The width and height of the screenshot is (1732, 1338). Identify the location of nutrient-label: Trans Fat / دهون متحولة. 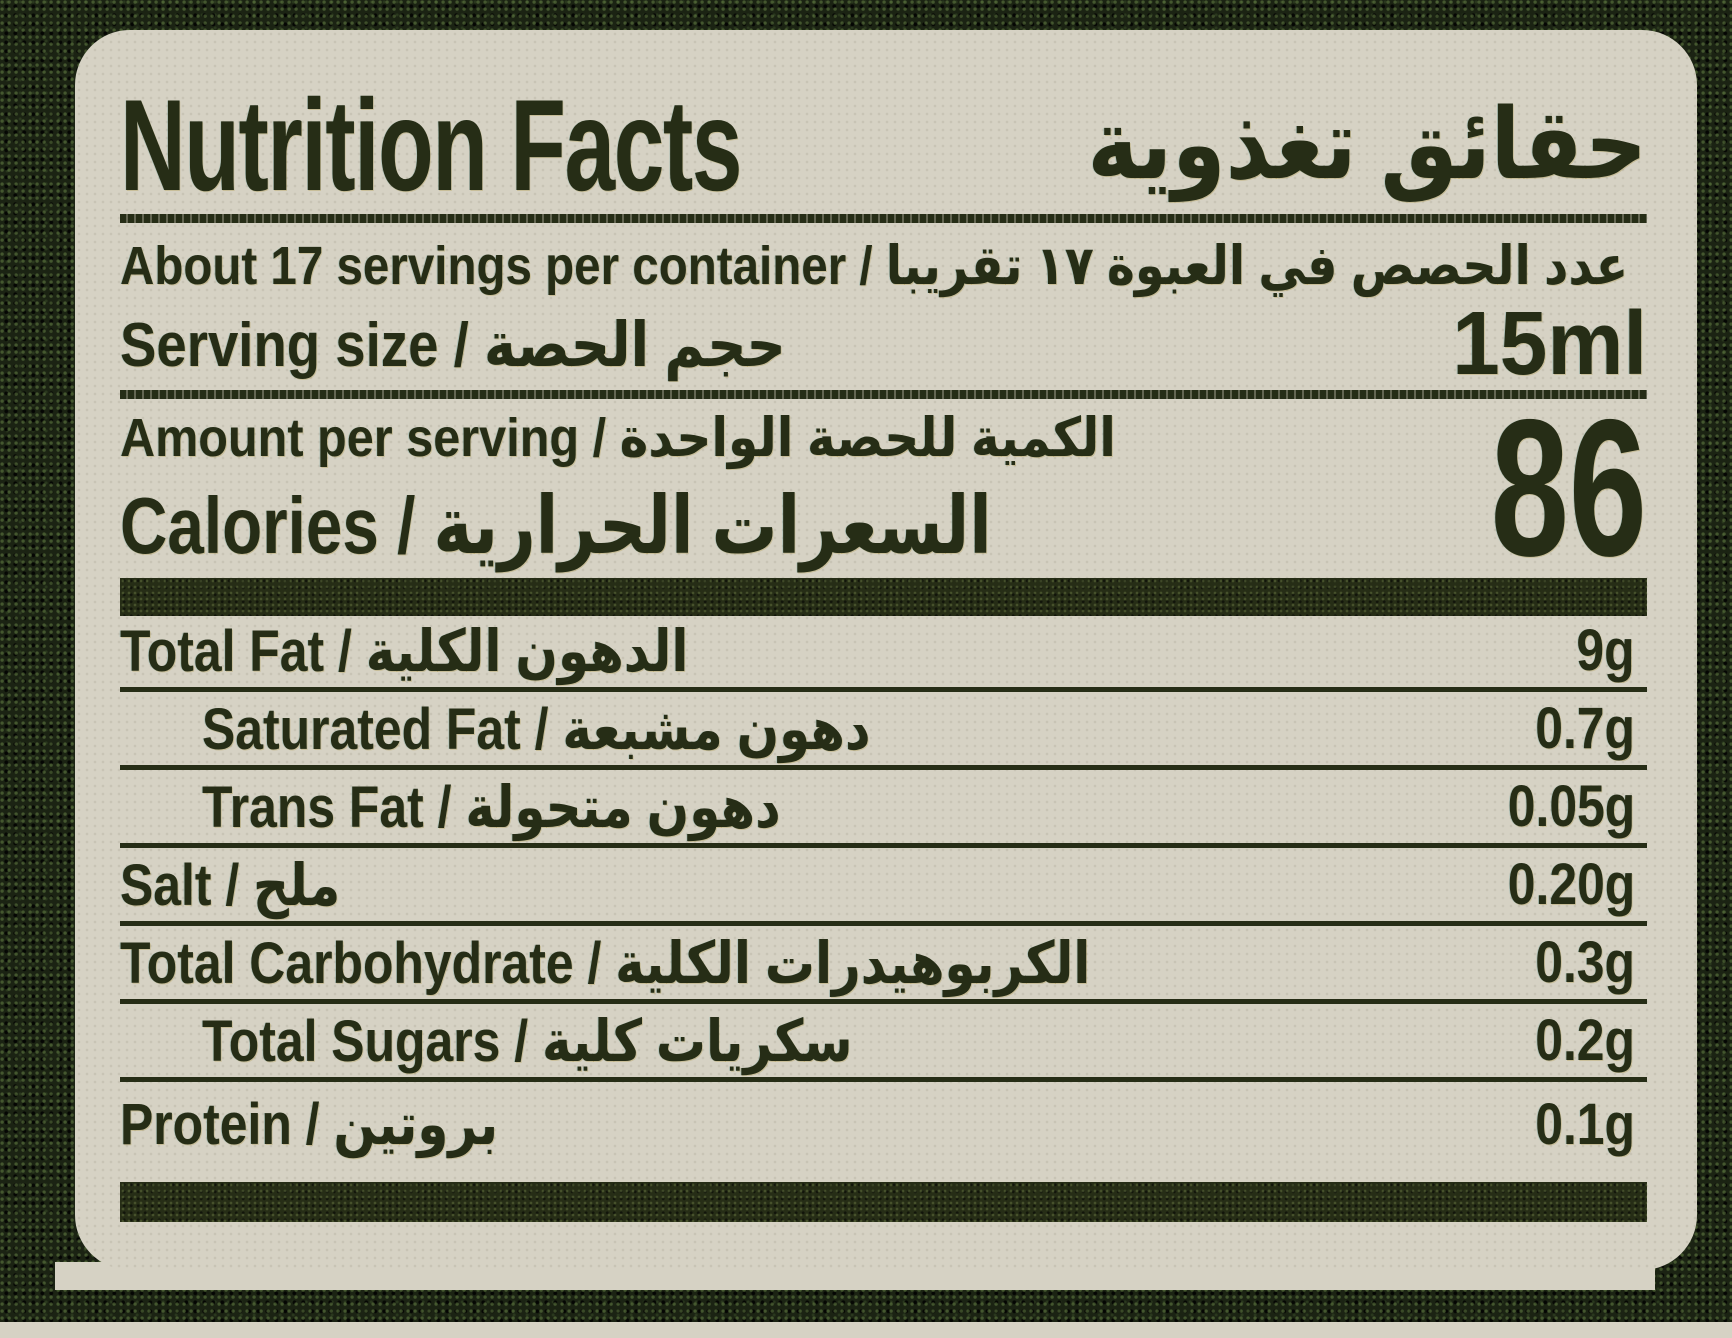
(491, 807).